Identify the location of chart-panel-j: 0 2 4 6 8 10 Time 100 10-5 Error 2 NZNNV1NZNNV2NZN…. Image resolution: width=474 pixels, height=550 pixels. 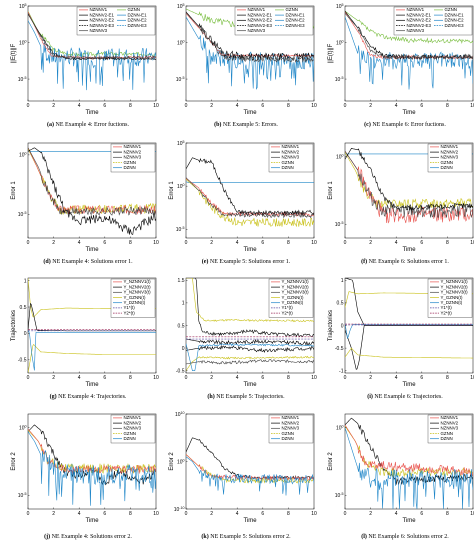
(85, 476).